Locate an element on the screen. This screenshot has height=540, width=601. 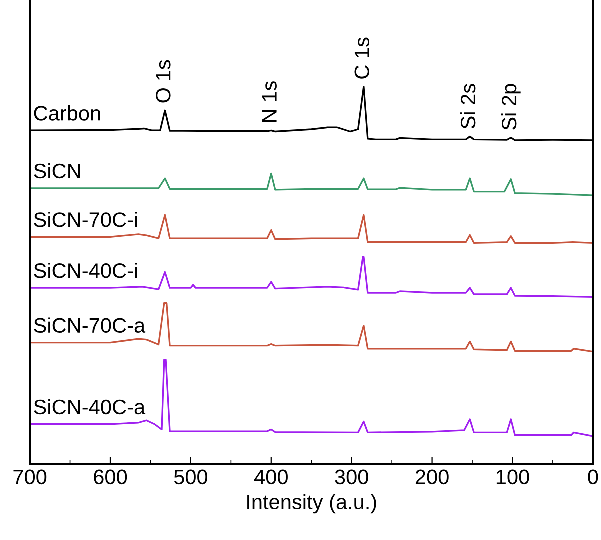
series-label: Carbon is located at coordinates (67, 113).